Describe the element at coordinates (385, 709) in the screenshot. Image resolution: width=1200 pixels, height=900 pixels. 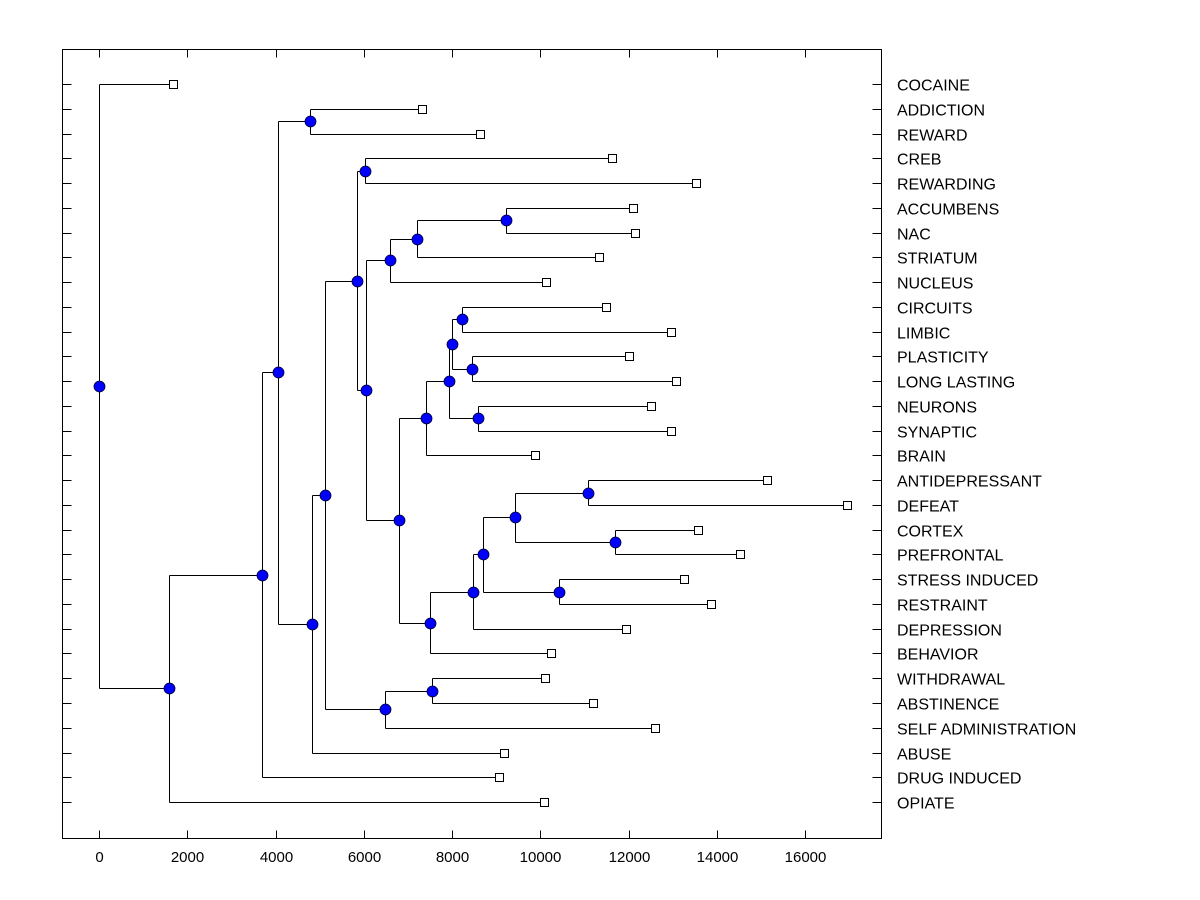
I see `cluster-node-h` at that location.